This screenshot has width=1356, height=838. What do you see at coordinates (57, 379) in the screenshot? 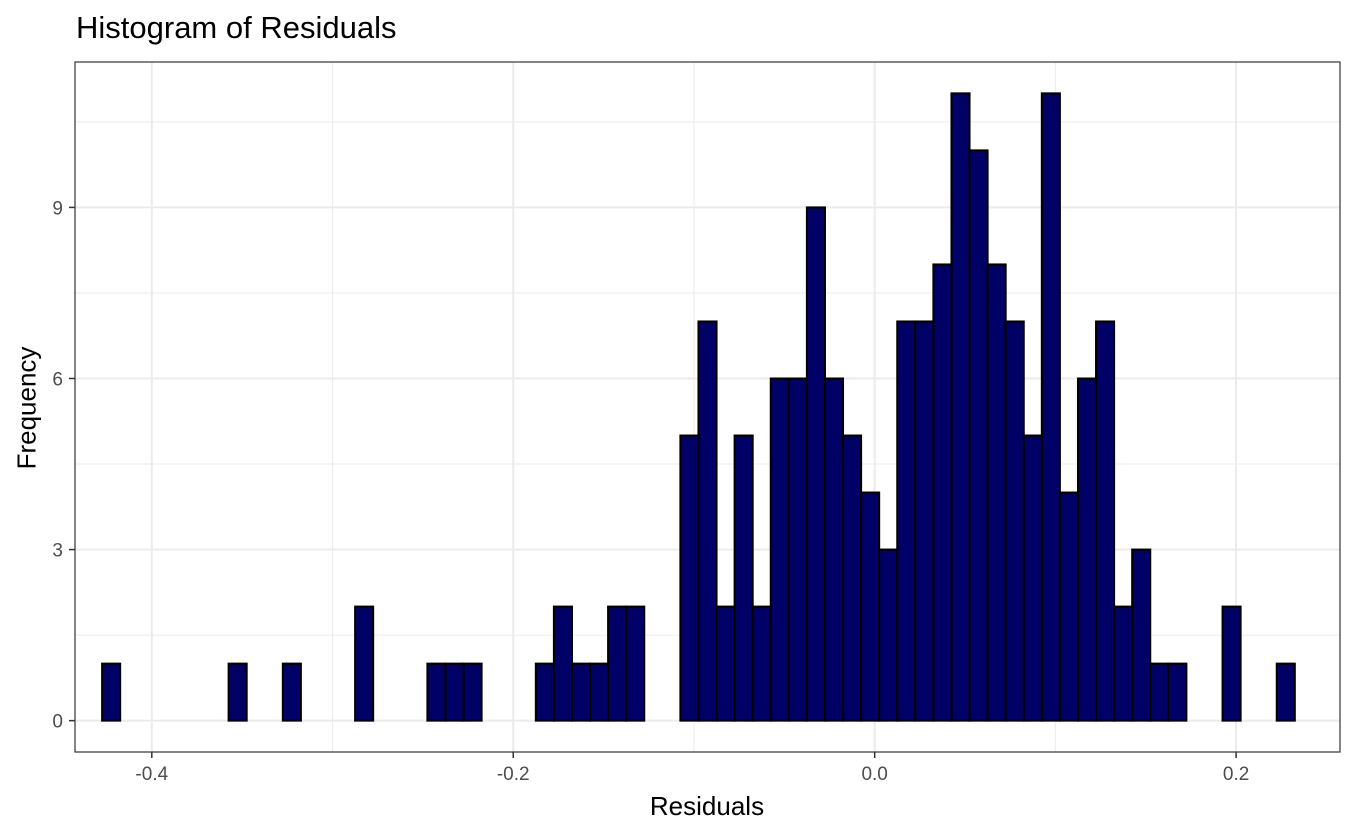
I see `y-tick-label: 6` at bounding box center [57, 379].